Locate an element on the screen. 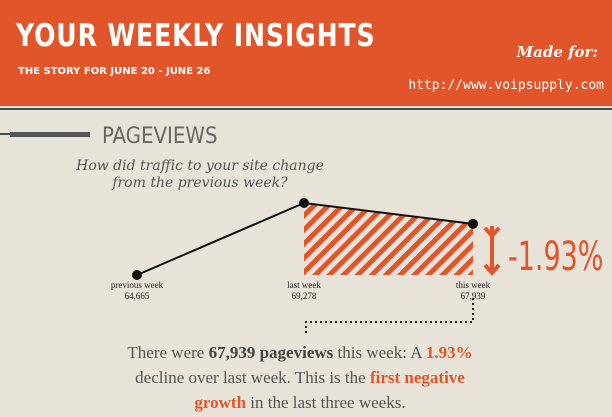 The image size is (612, 417). divider-gap is located at coordinates (410, 134).